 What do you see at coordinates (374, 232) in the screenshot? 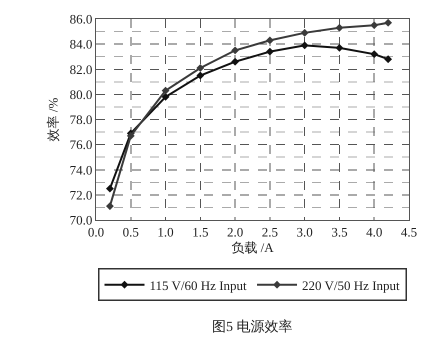
I see `x-tick-label: 4.0` at bounding box center [374, 232].